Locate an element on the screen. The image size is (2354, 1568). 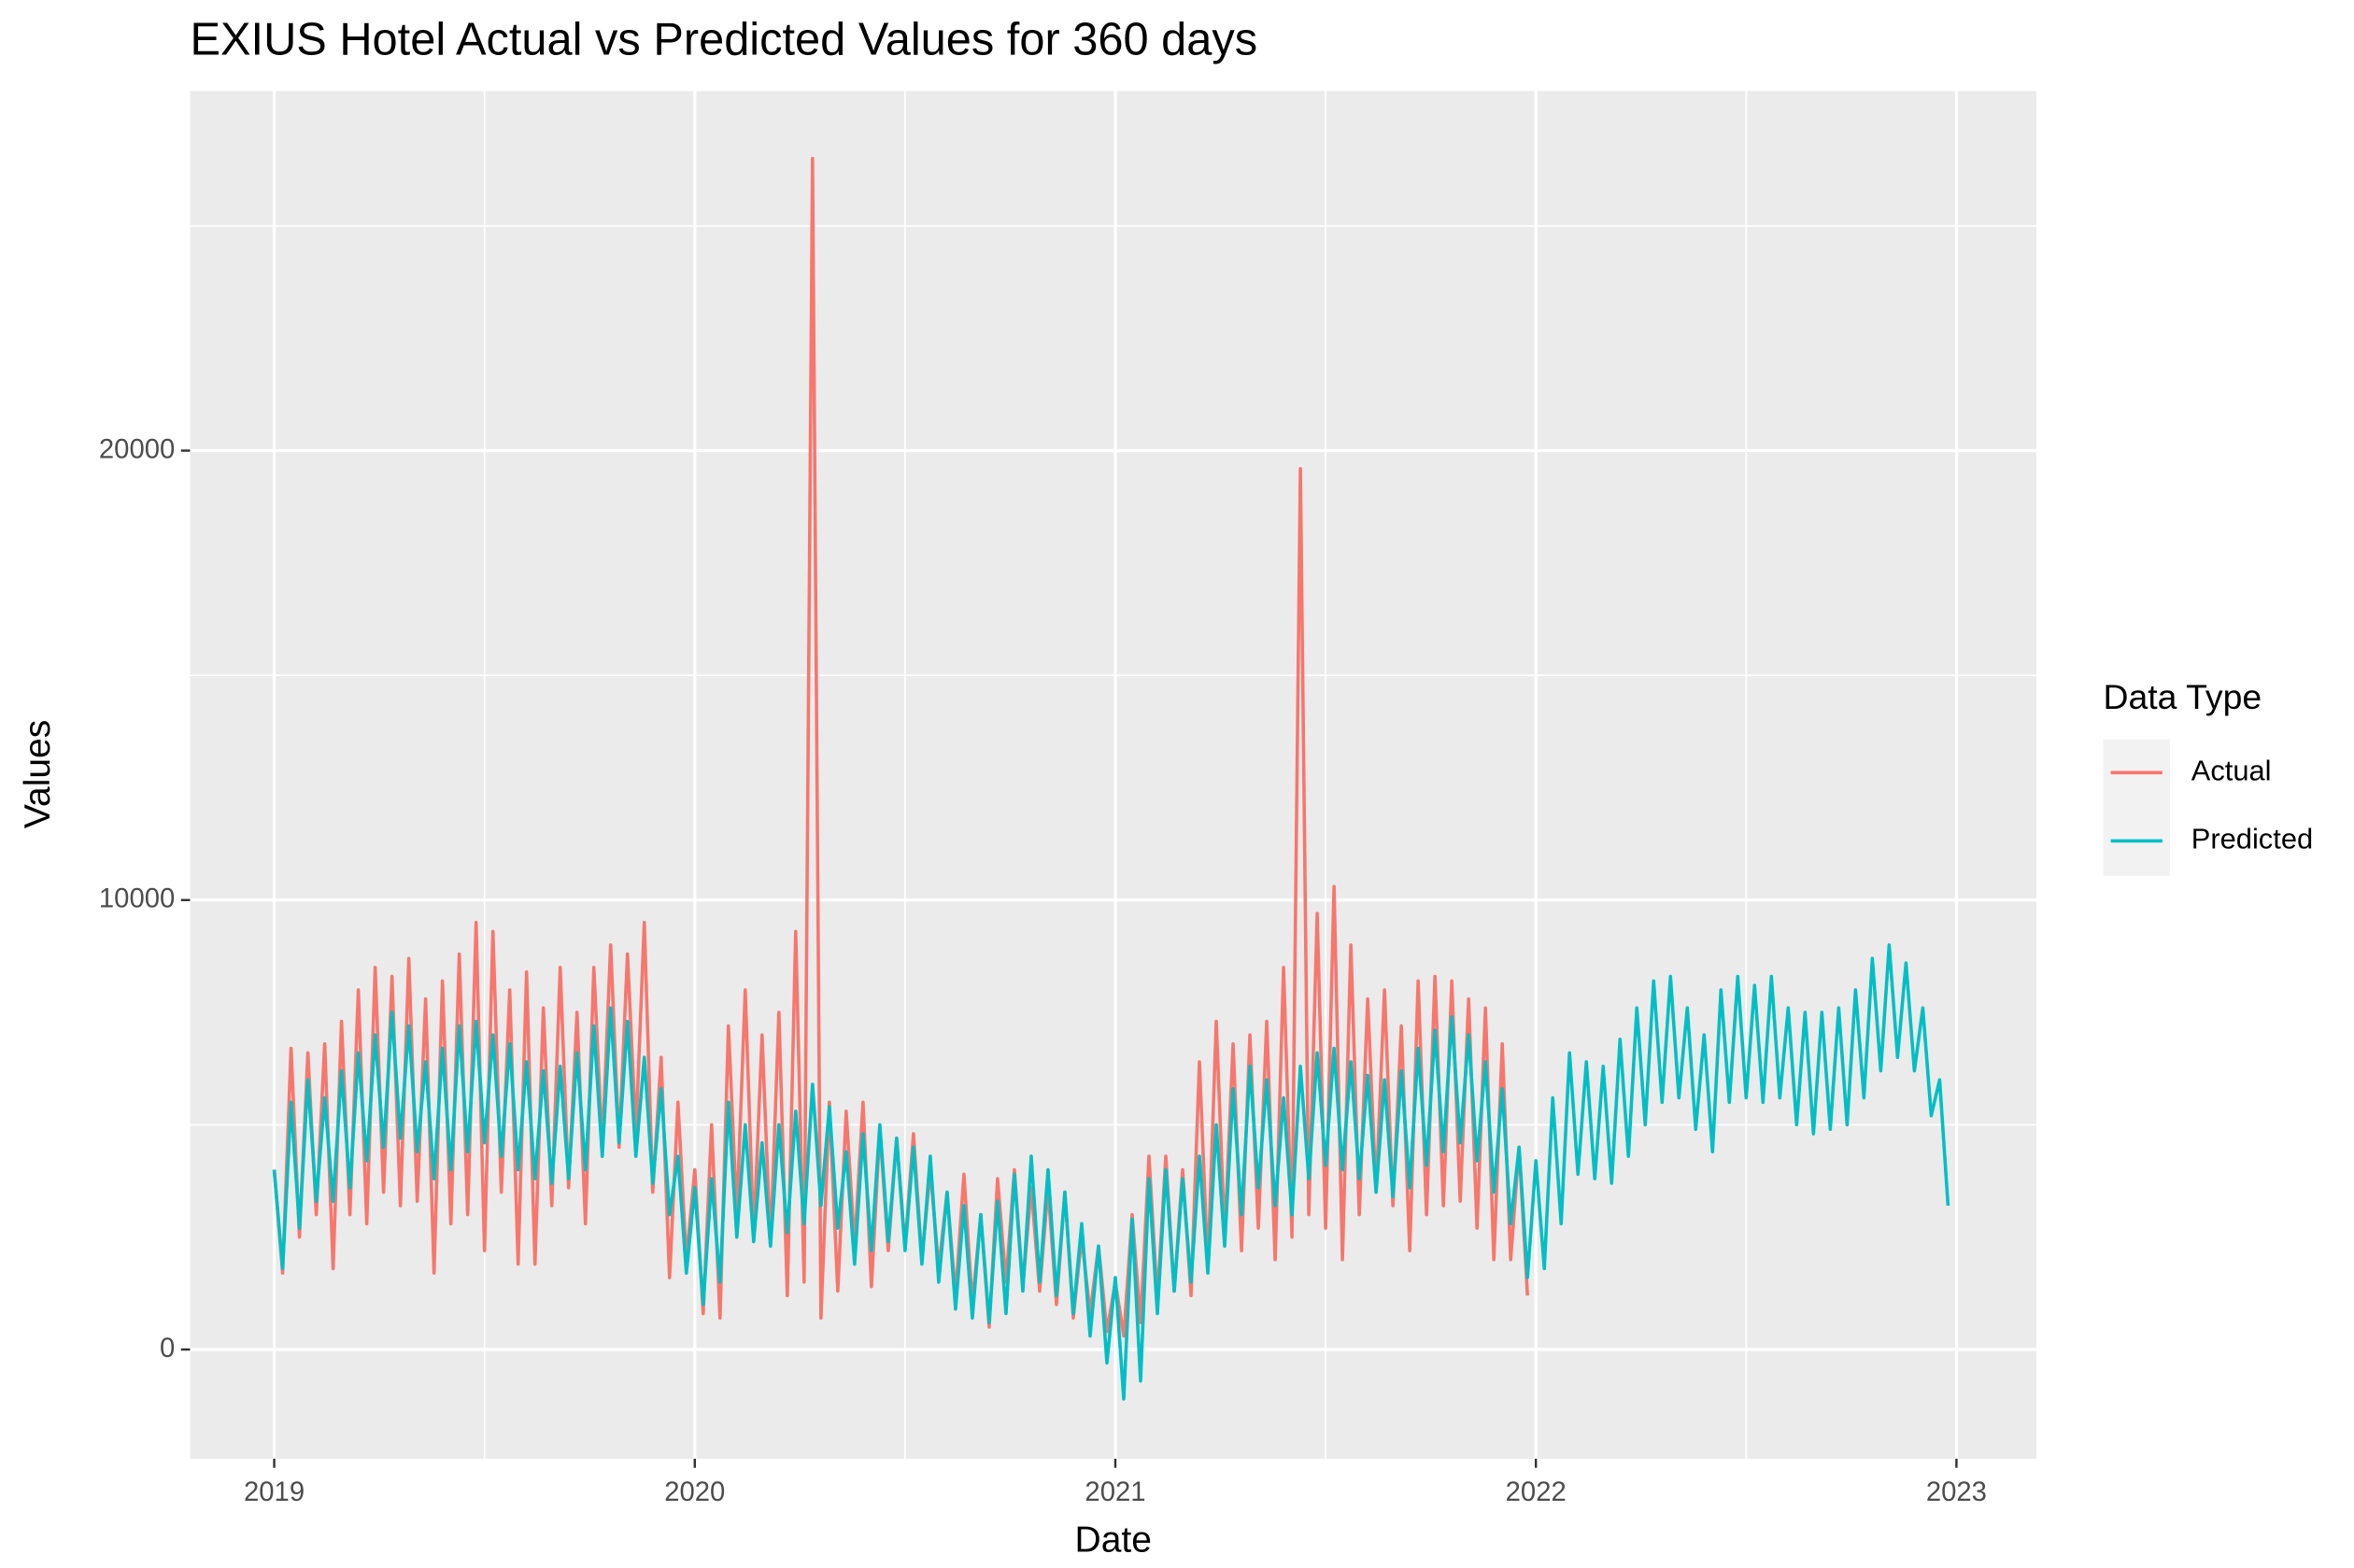
y-tick-label: 20000 is located at coordinates (137, 449).